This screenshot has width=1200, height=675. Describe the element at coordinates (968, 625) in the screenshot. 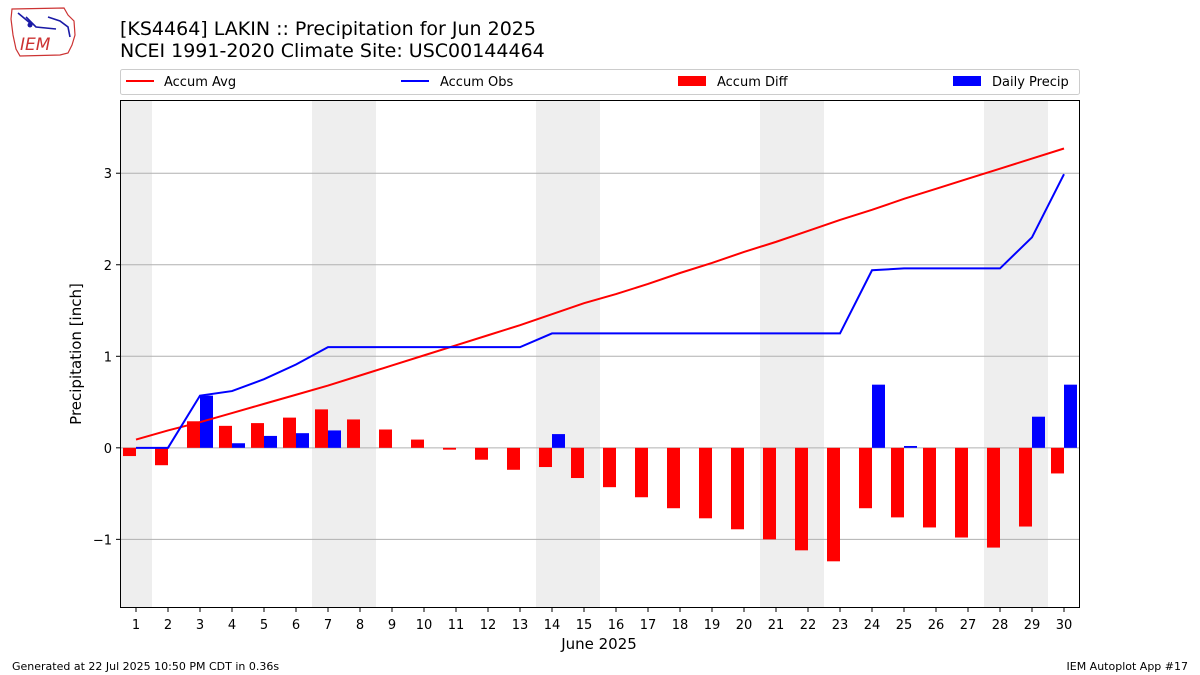

I see `x-tick-label-27: 27` at that location.